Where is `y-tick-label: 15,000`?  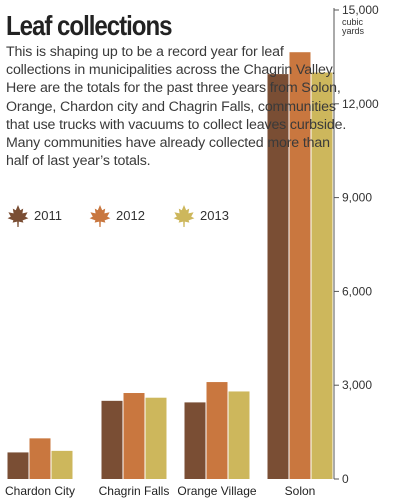 y-tick-label: 15,000 is located at coordinates (360, 10).